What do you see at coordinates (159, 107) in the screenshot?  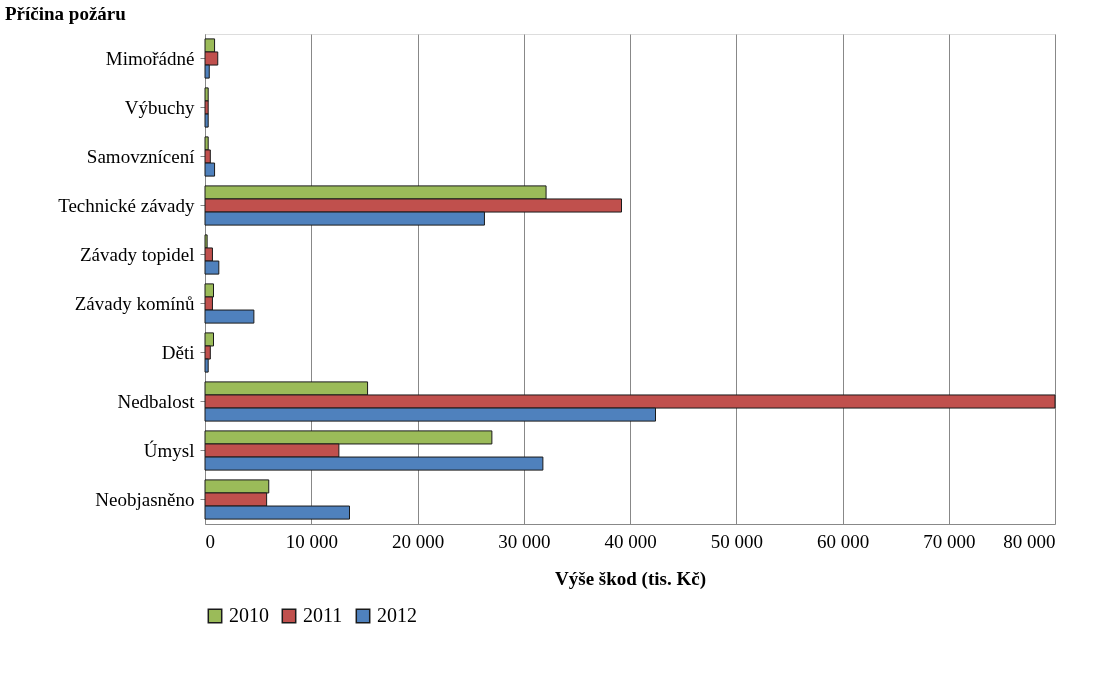 I see `y-tick-label: Výbuchy` at bounding box center [159, 107].